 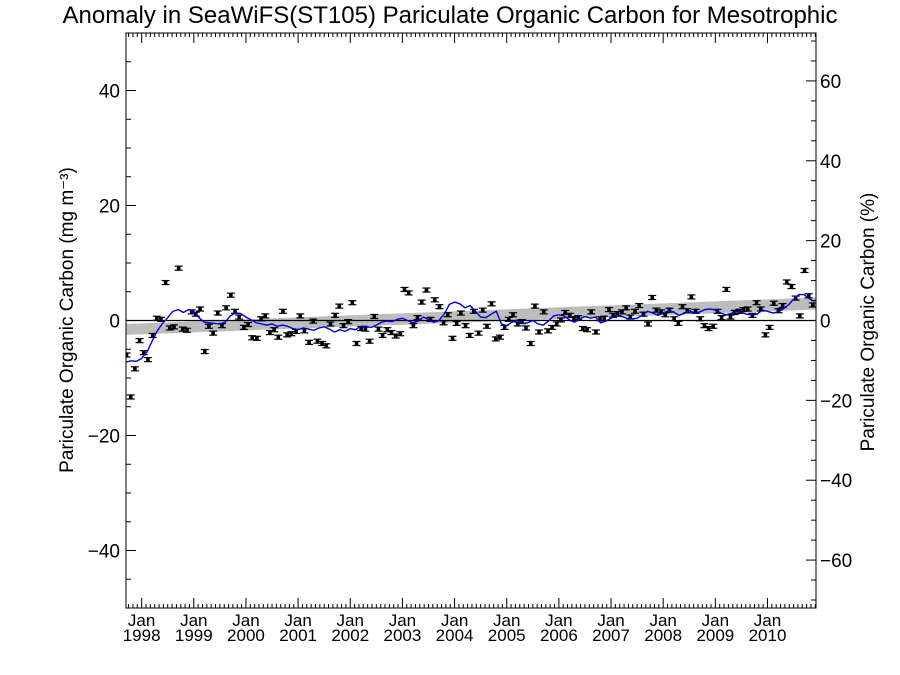 I want to click on y-tick-label-left: −40, so click(x=104, y=552).